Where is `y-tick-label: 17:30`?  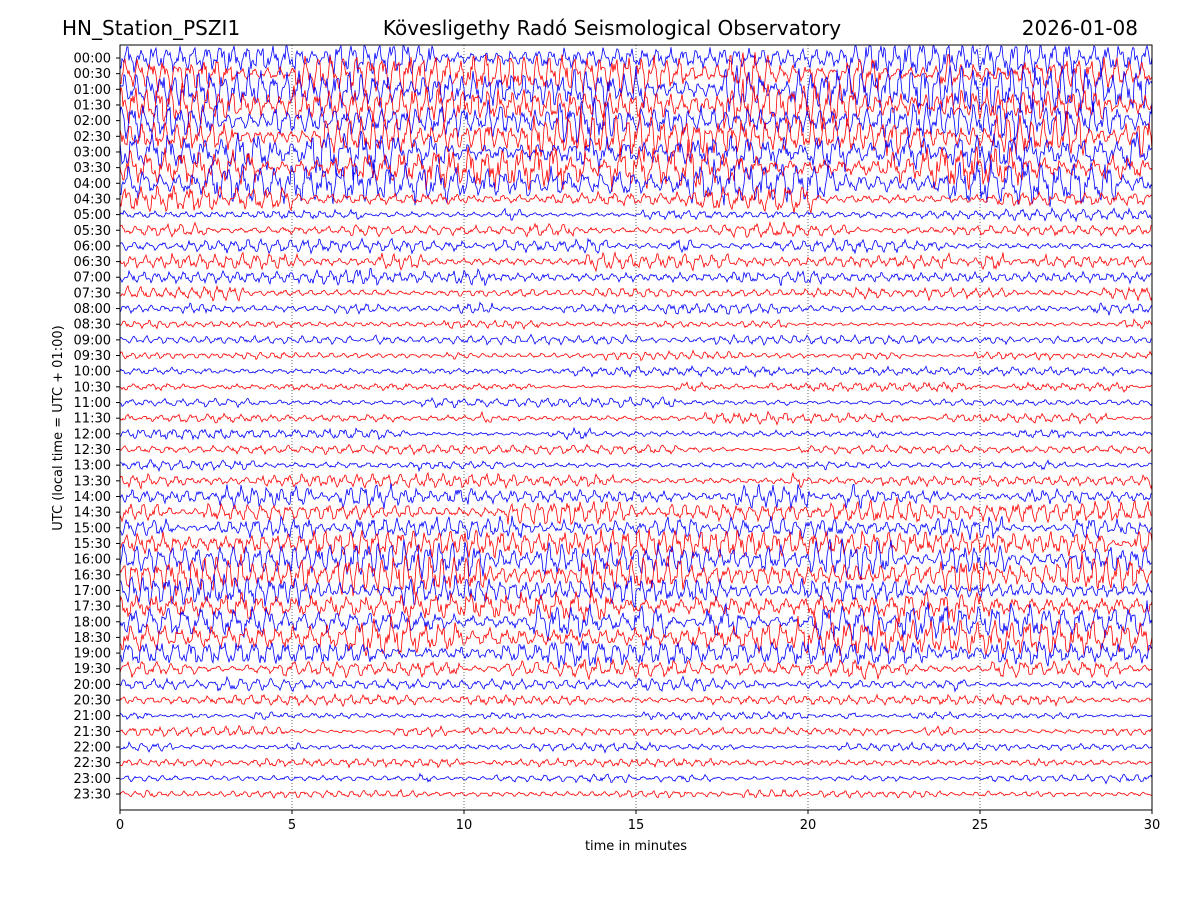
y-tick-label: 17:30 is located at coordinates (92, 607).